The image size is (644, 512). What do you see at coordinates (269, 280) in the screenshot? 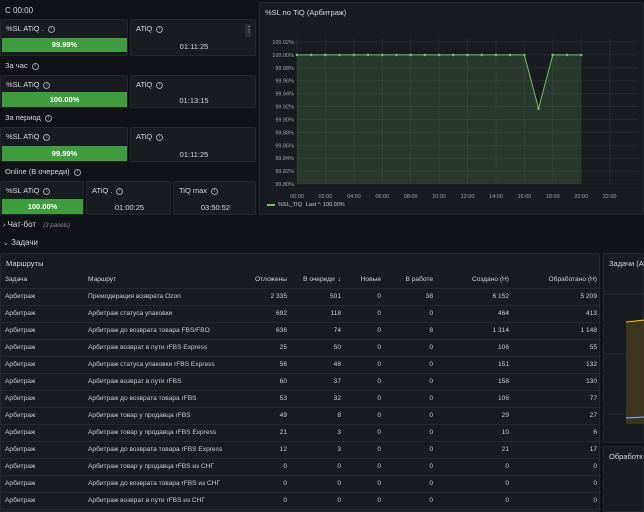
I see `column-header: Отложены` at bounding box center [269, 280].